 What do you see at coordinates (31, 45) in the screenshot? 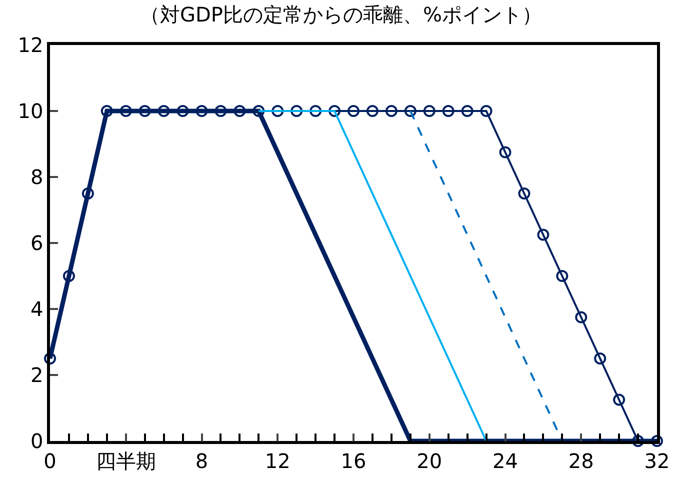
I see `y-tick-label: 12` at bounding box center [31, 45].